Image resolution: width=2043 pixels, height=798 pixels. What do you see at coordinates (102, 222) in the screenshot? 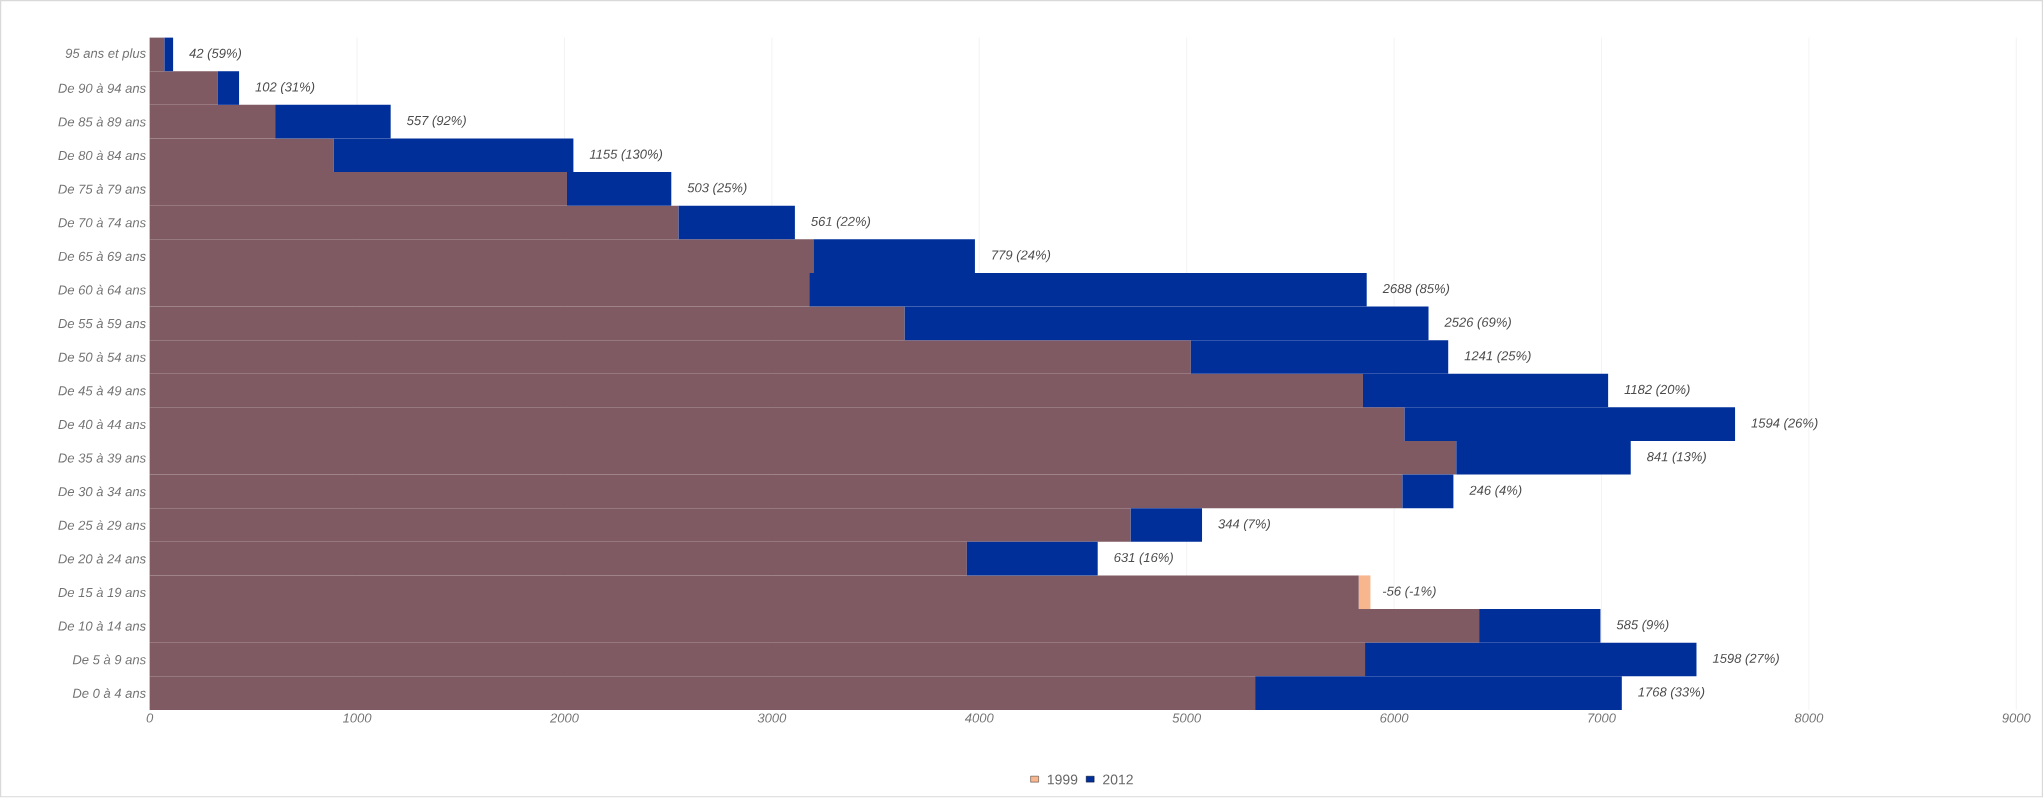
I see `y-tick-label: De 70 à 74 ans` at bounding box center [102, 222].